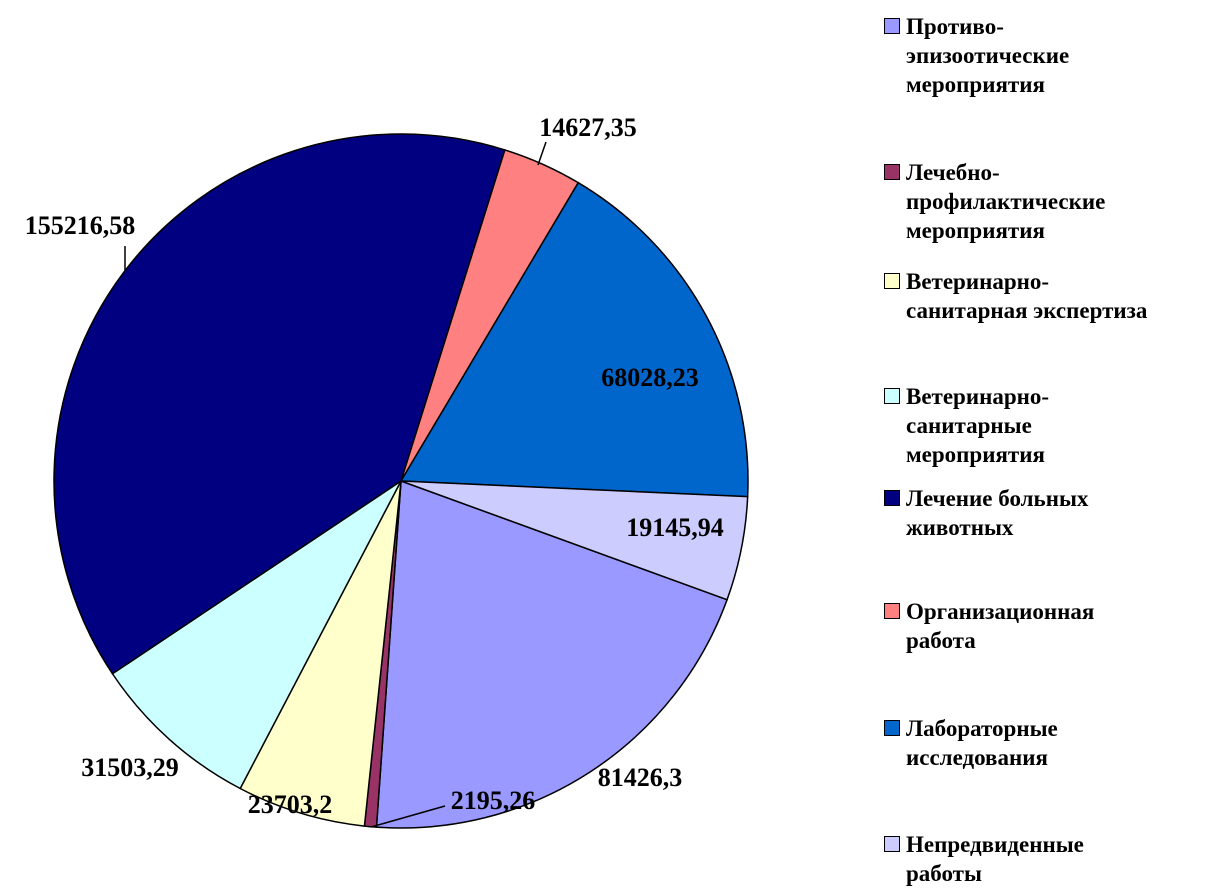  Describe the element at coordinates (982, 743) in the screenshot. I see `legend-label: Лабораторные исследования` at that location.